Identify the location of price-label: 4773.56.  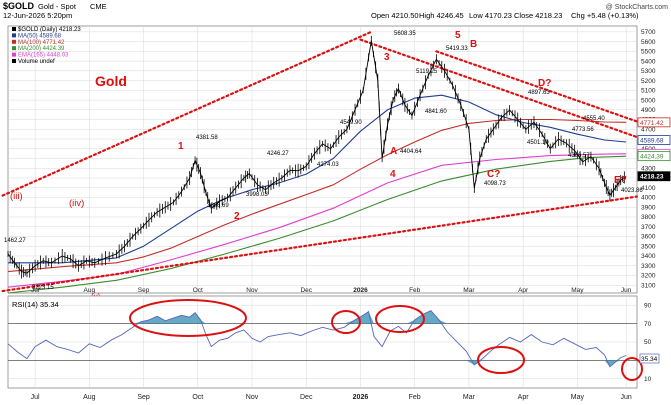
(583, 130).